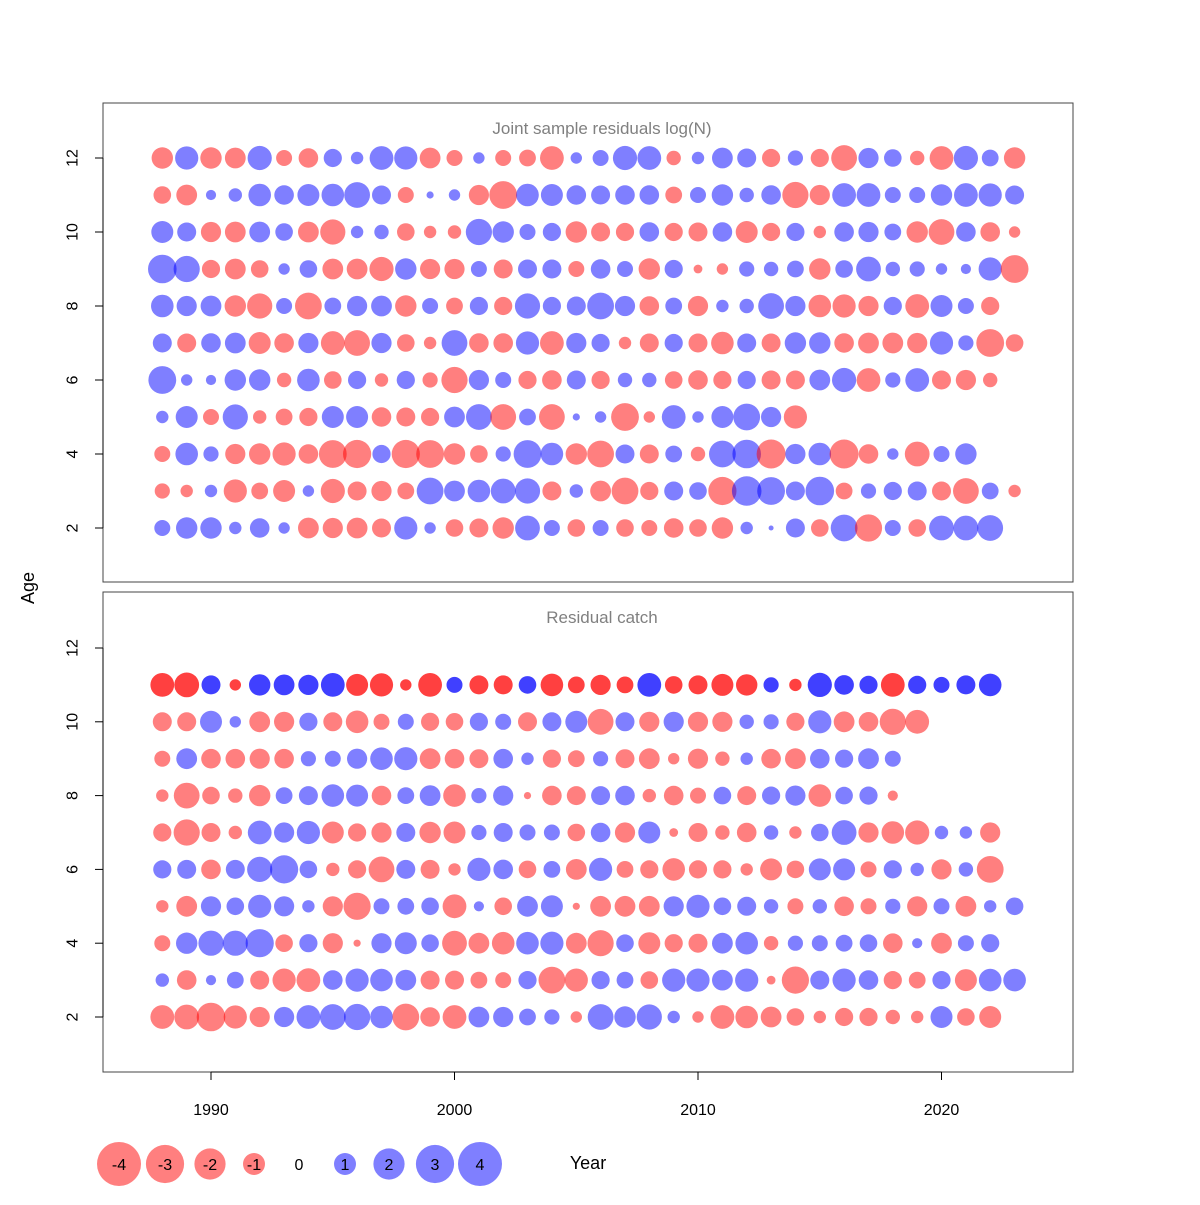 This screenshot has height=1205, width=1200. Describe the element at coordinates (73, 795) in the screenshot. I see `y-tick-label: 8` at that location.